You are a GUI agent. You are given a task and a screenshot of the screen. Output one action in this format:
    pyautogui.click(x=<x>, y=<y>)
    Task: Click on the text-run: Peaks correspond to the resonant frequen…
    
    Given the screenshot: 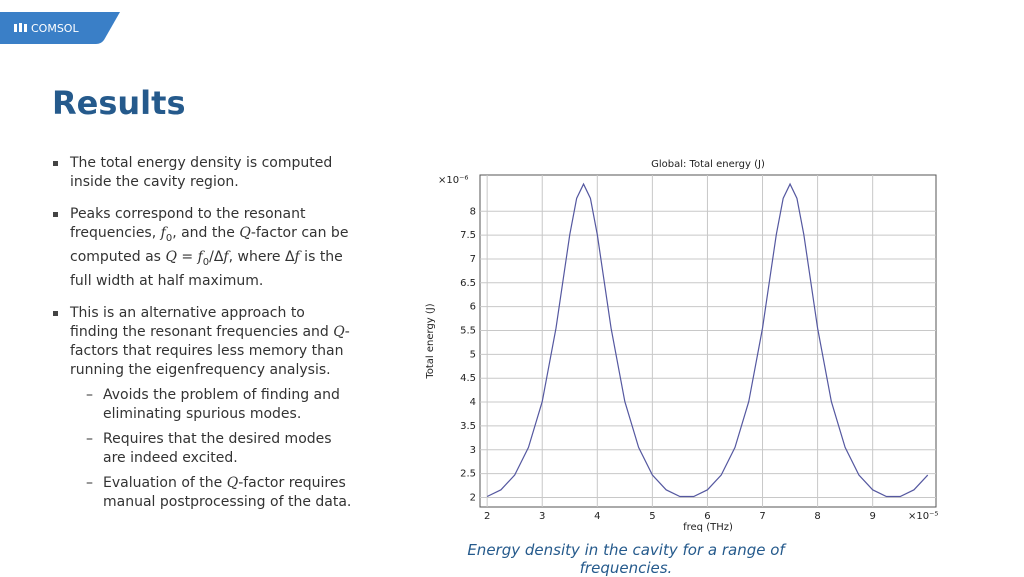 What is the action you would take?
    pyautogui.click(x=188, y=223)
    